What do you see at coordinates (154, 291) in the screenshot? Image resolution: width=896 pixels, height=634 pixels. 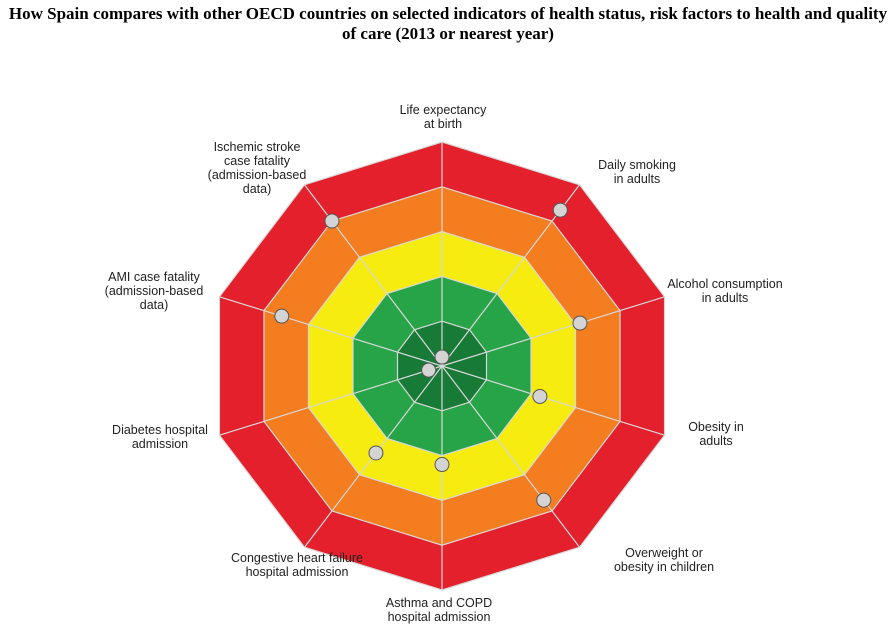 I see `axis-label: AMI case fatality (admission-based data)` at bounding box center [154, 291].